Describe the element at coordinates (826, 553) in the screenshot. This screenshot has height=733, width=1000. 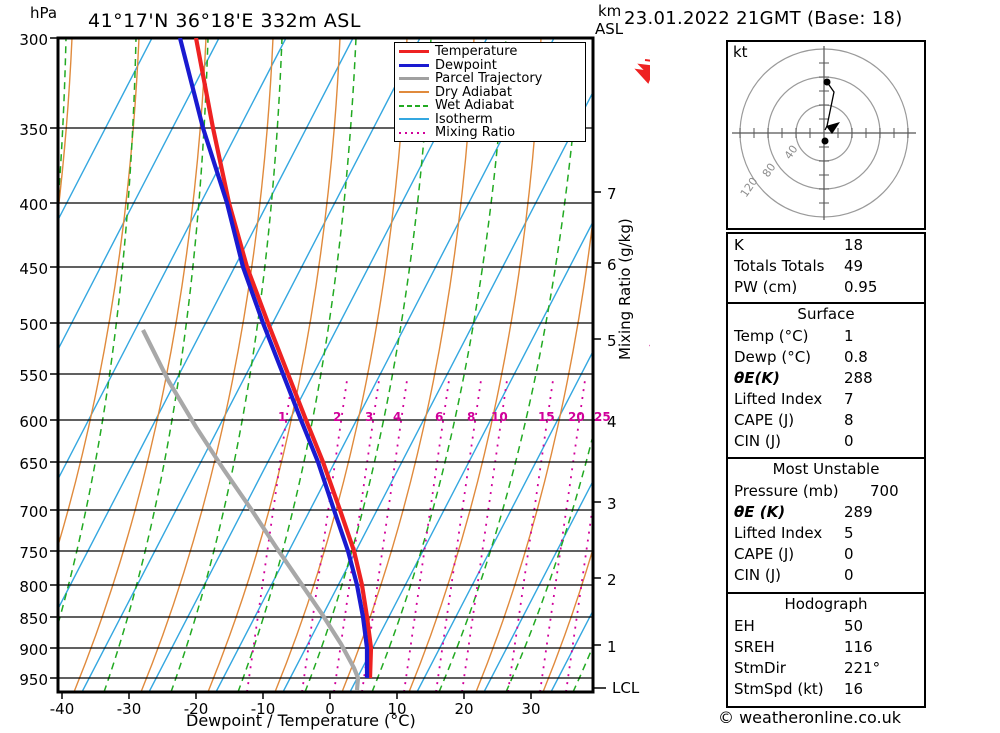
I see `table-row: CAPE (J) 0` at that location.